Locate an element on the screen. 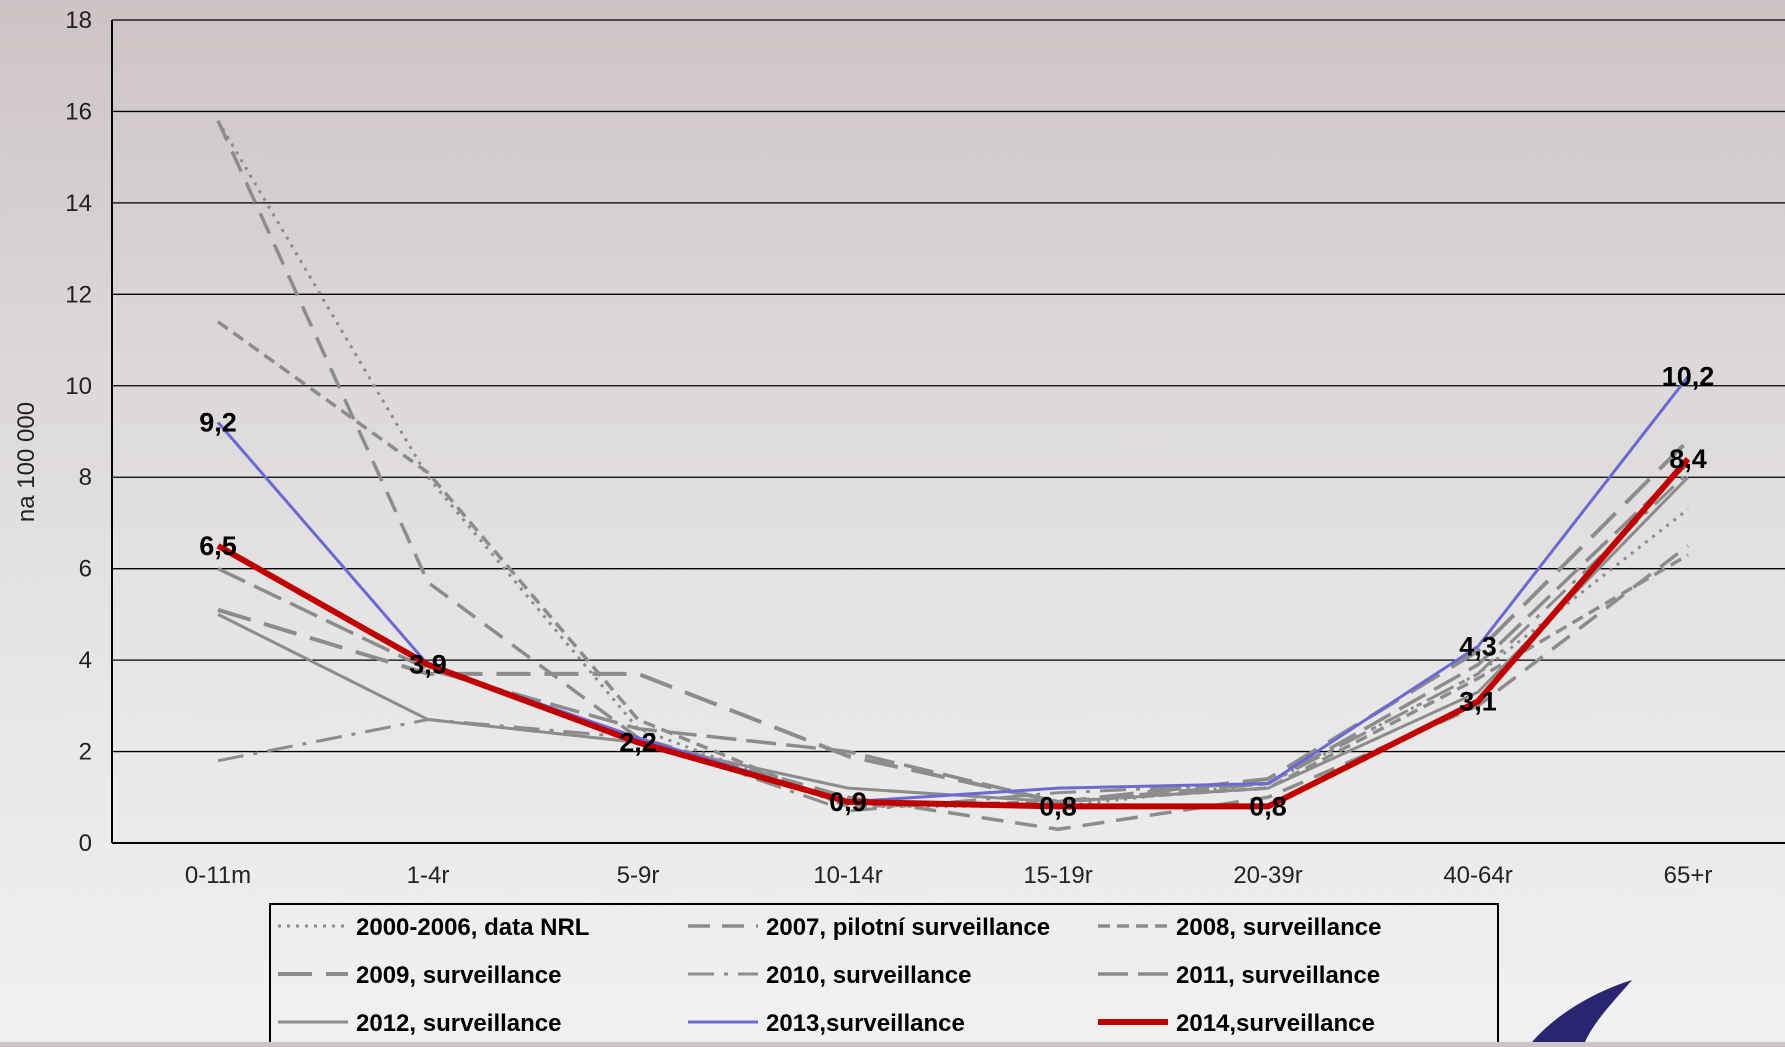  x-tick-label: 10-14r is located at coordinates (847, 875).